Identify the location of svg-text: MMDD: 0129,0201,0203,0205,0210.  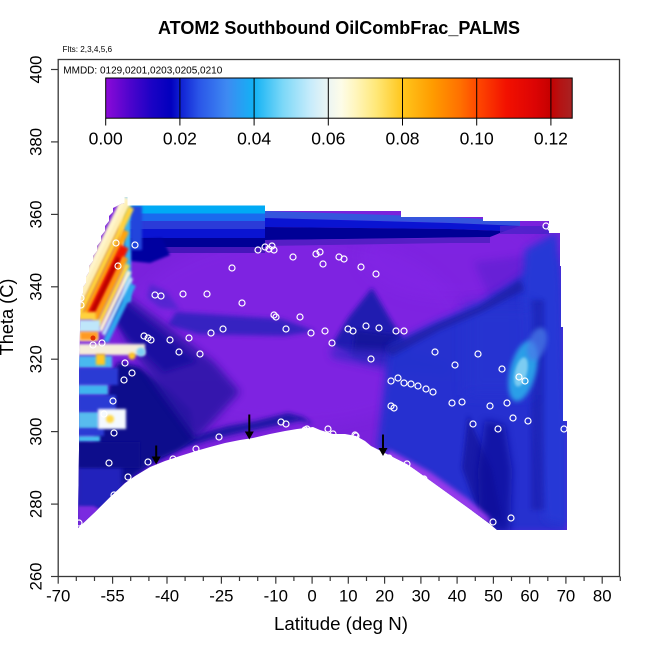
(142, 71).